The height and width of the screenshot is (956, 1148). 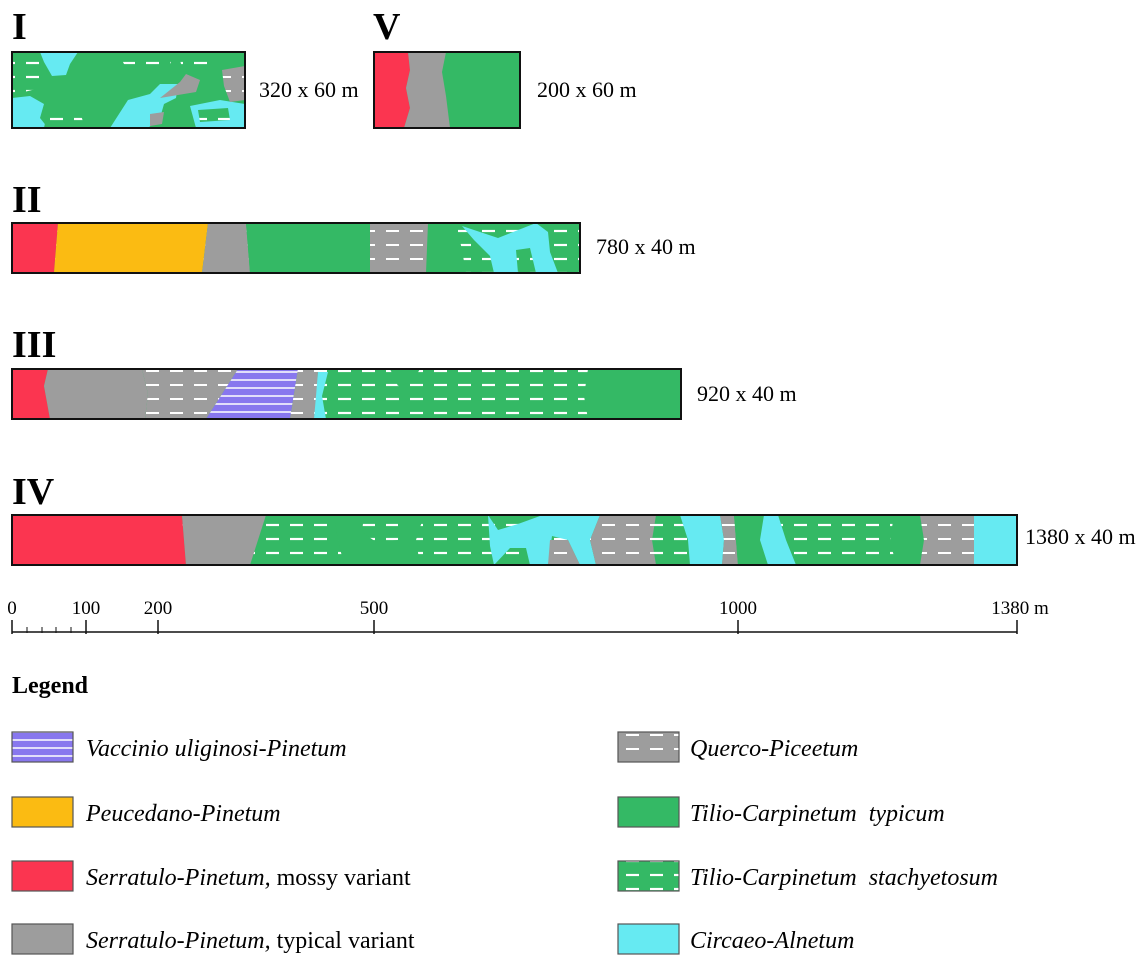 What do you see at coordinates (86, 608) in the screenshot?
I see `scale-label: 100` at bounding box center [86, 608].